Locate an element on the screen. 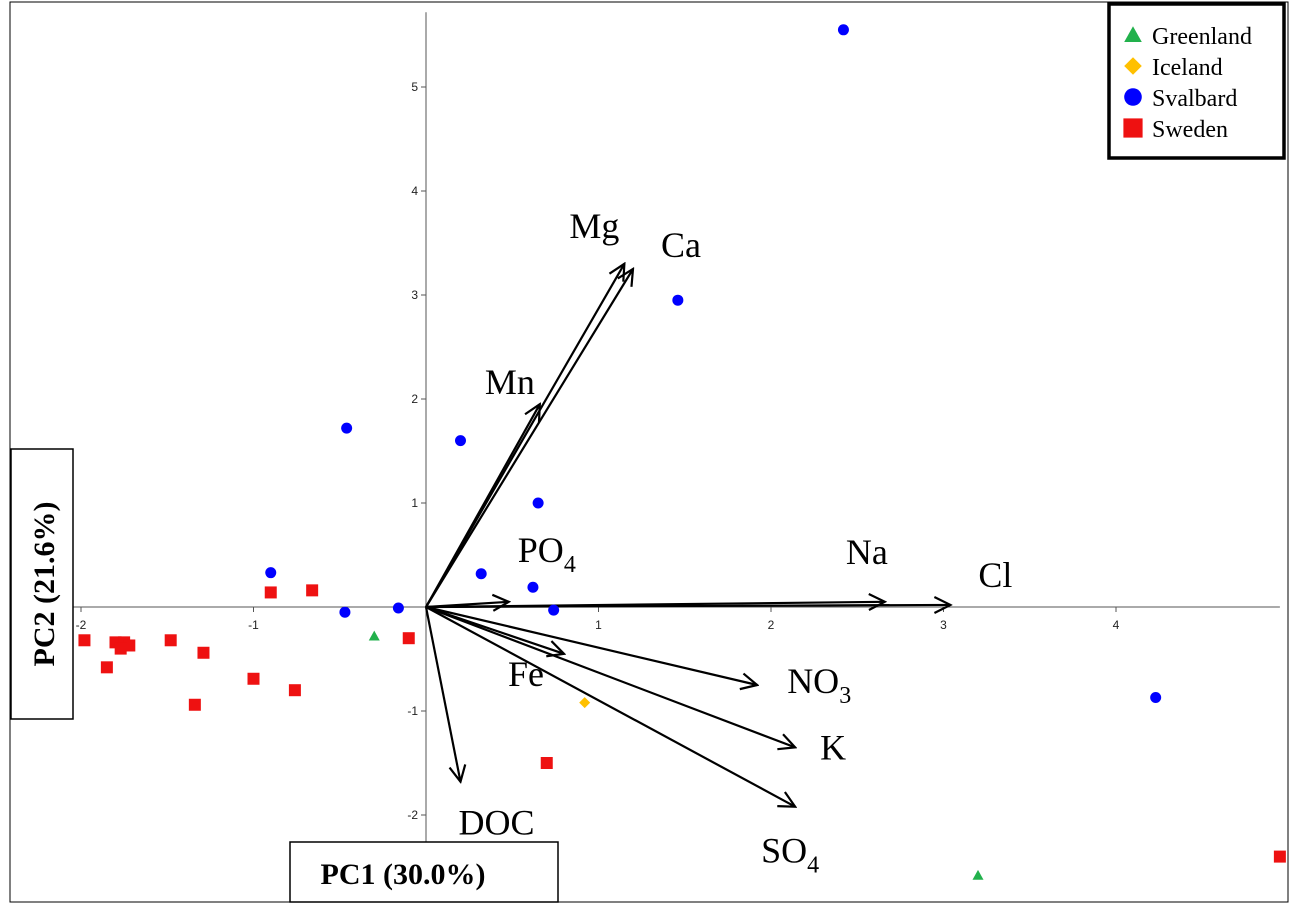 This screenshot has height=905, width=1292. x-axis-title-box: PC1 (30.0%) is located at coordinates (424, 872).